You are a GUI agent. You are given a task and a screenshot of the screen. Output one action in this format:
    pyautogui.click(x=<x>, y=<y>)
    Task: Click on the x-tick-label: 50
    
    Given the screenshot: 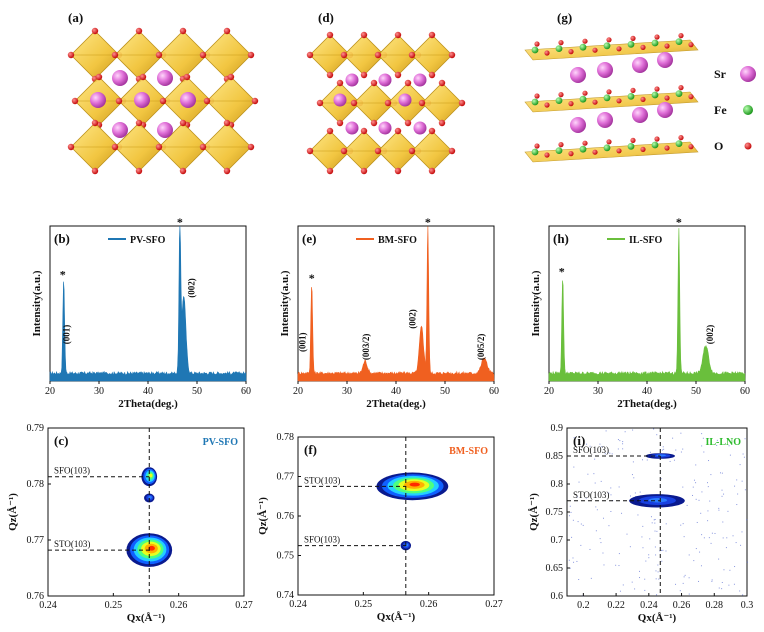 What is the action you would take?
    pyautogui.click(x=445, y=391)
    